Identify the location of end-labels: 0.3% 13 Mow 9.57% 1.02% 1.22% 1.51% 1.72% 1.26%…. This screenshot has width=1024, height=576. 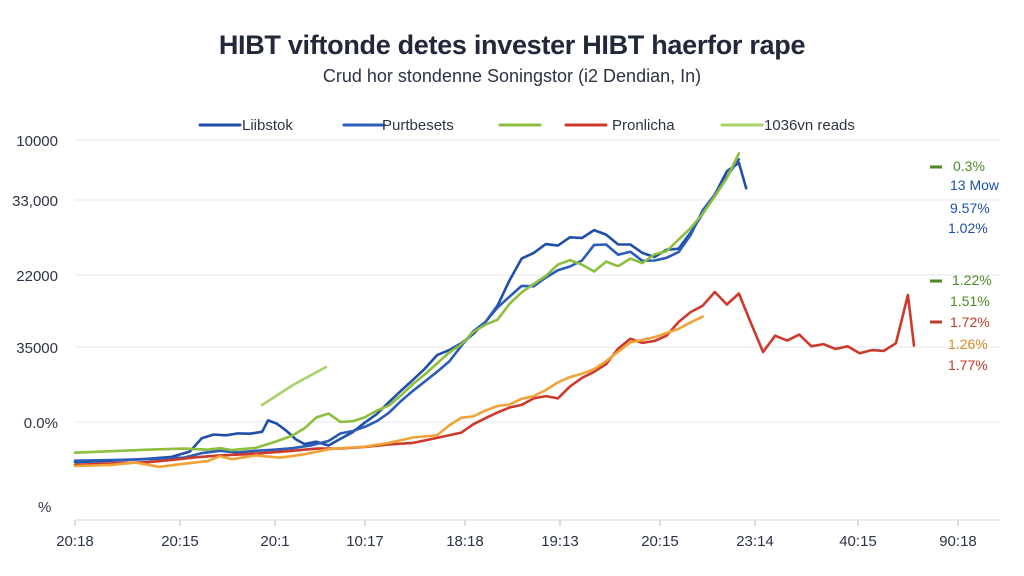
(965, 265).